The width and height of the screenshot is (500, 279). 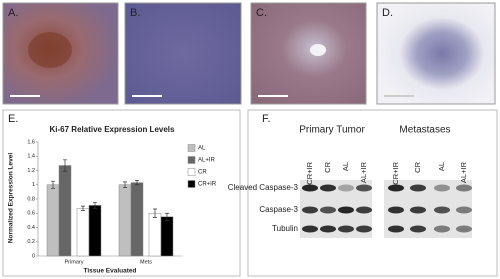 I want to click on y-tick-label: 1, so click(x=33, y=185).